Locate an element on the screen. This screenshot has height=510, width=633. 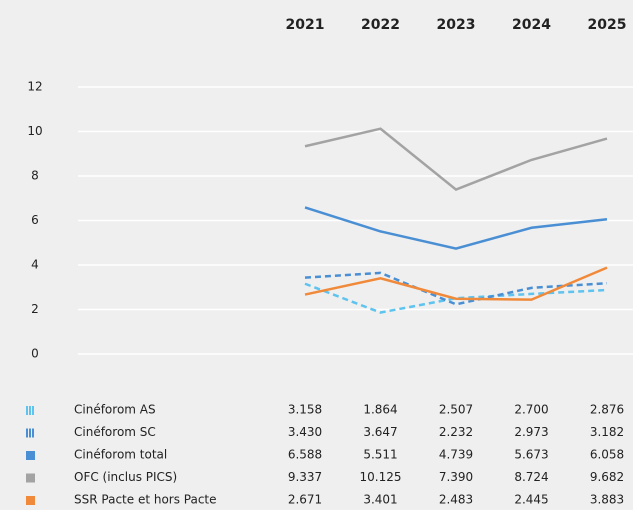
table-value: 2.445 is located at coordinates (531, 500).